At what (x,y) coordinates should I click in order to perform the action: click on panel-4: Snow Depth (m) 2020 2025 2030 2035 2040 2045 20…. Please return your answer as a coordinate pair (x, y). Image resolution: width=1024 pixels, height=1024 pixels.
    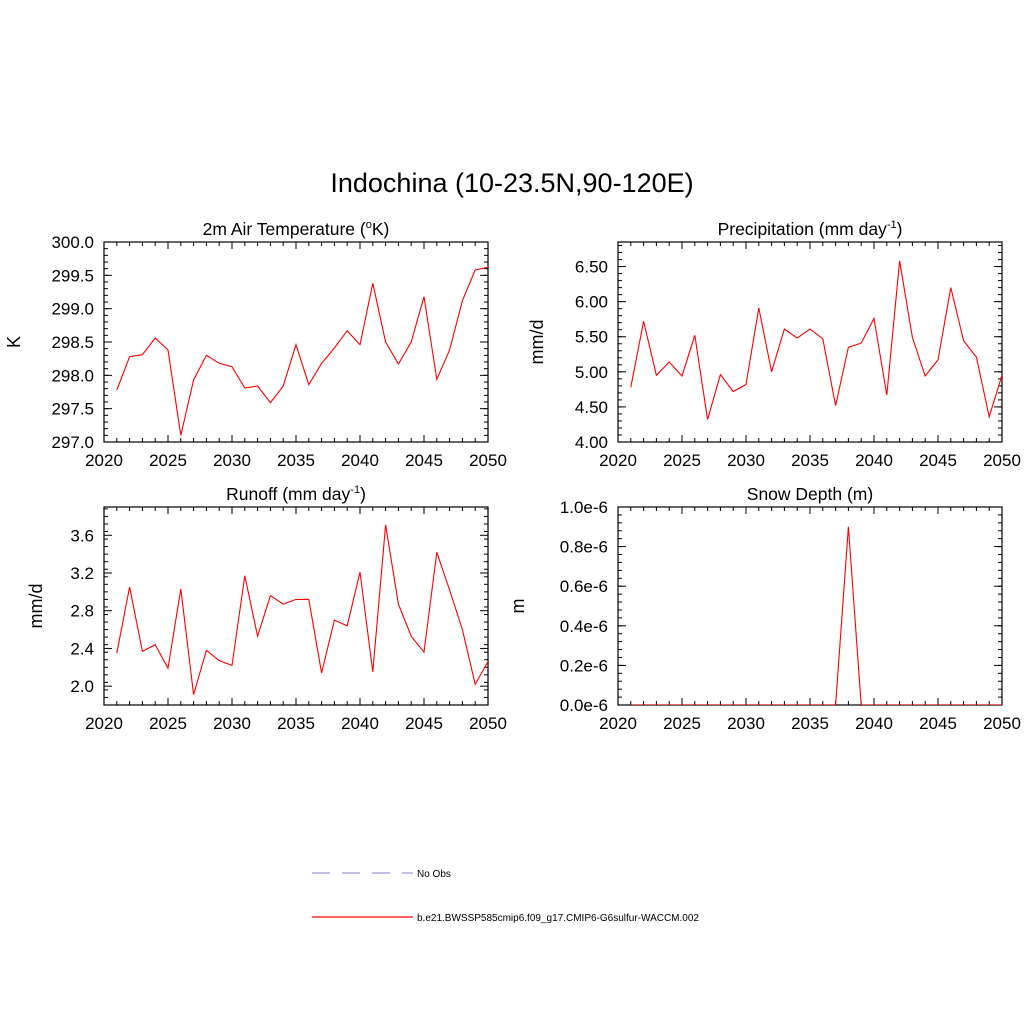
    Looking at the image, I should click on (764, 608).